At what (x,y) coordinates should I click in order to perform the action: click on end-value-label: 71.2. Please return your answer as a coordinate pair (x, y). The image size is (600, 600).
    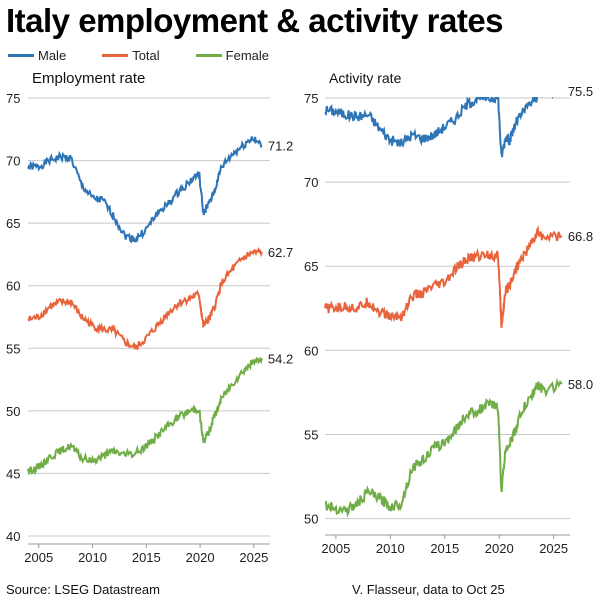
    Looking at the image, I should click on (280, 146).